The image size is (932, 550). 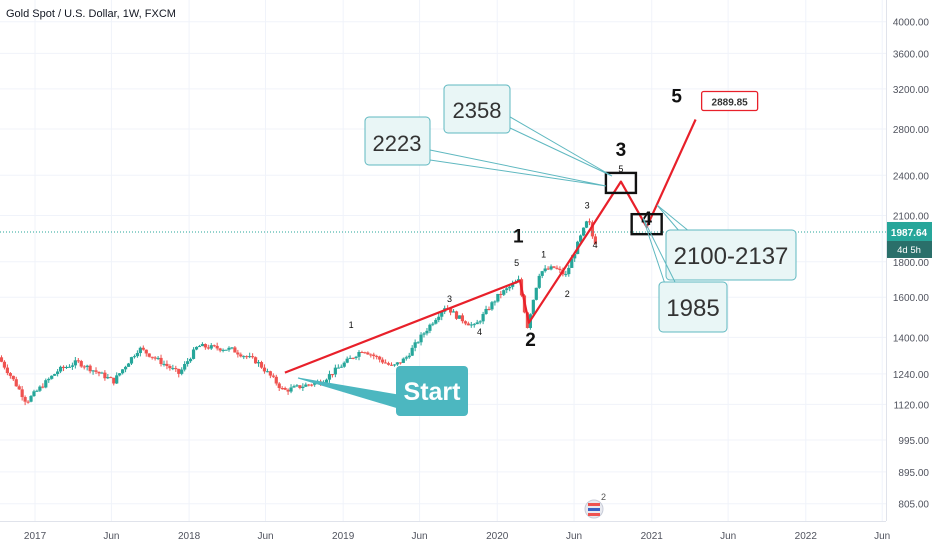 What do you see at coordinates (911, 90) in the screenshot?
I see `price-tick-label: 3200.00` at bounding box center [911, 90].